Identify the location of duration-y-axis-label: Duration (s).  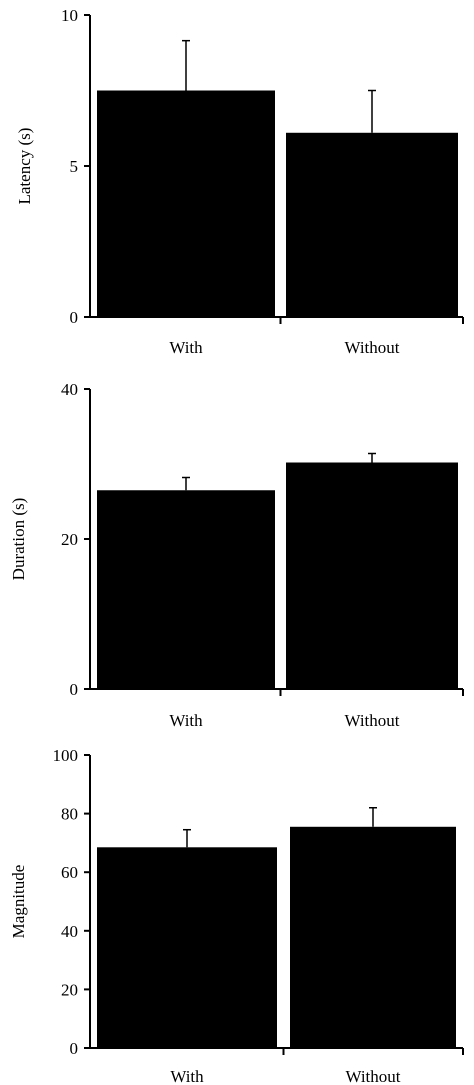
(18, 539).